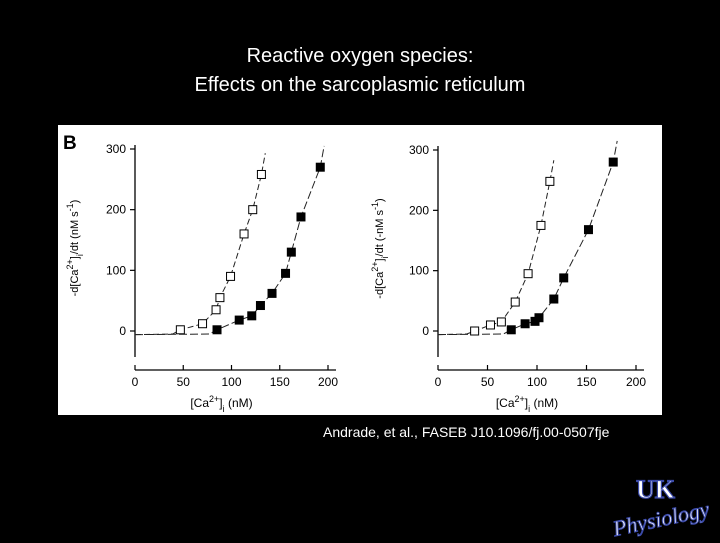 The image size is (720, 543). What do you see at coordinates (419, 150) in the screenshot?
I see `chart2-y-tick-label: 300` at bounding box center [419, 150].